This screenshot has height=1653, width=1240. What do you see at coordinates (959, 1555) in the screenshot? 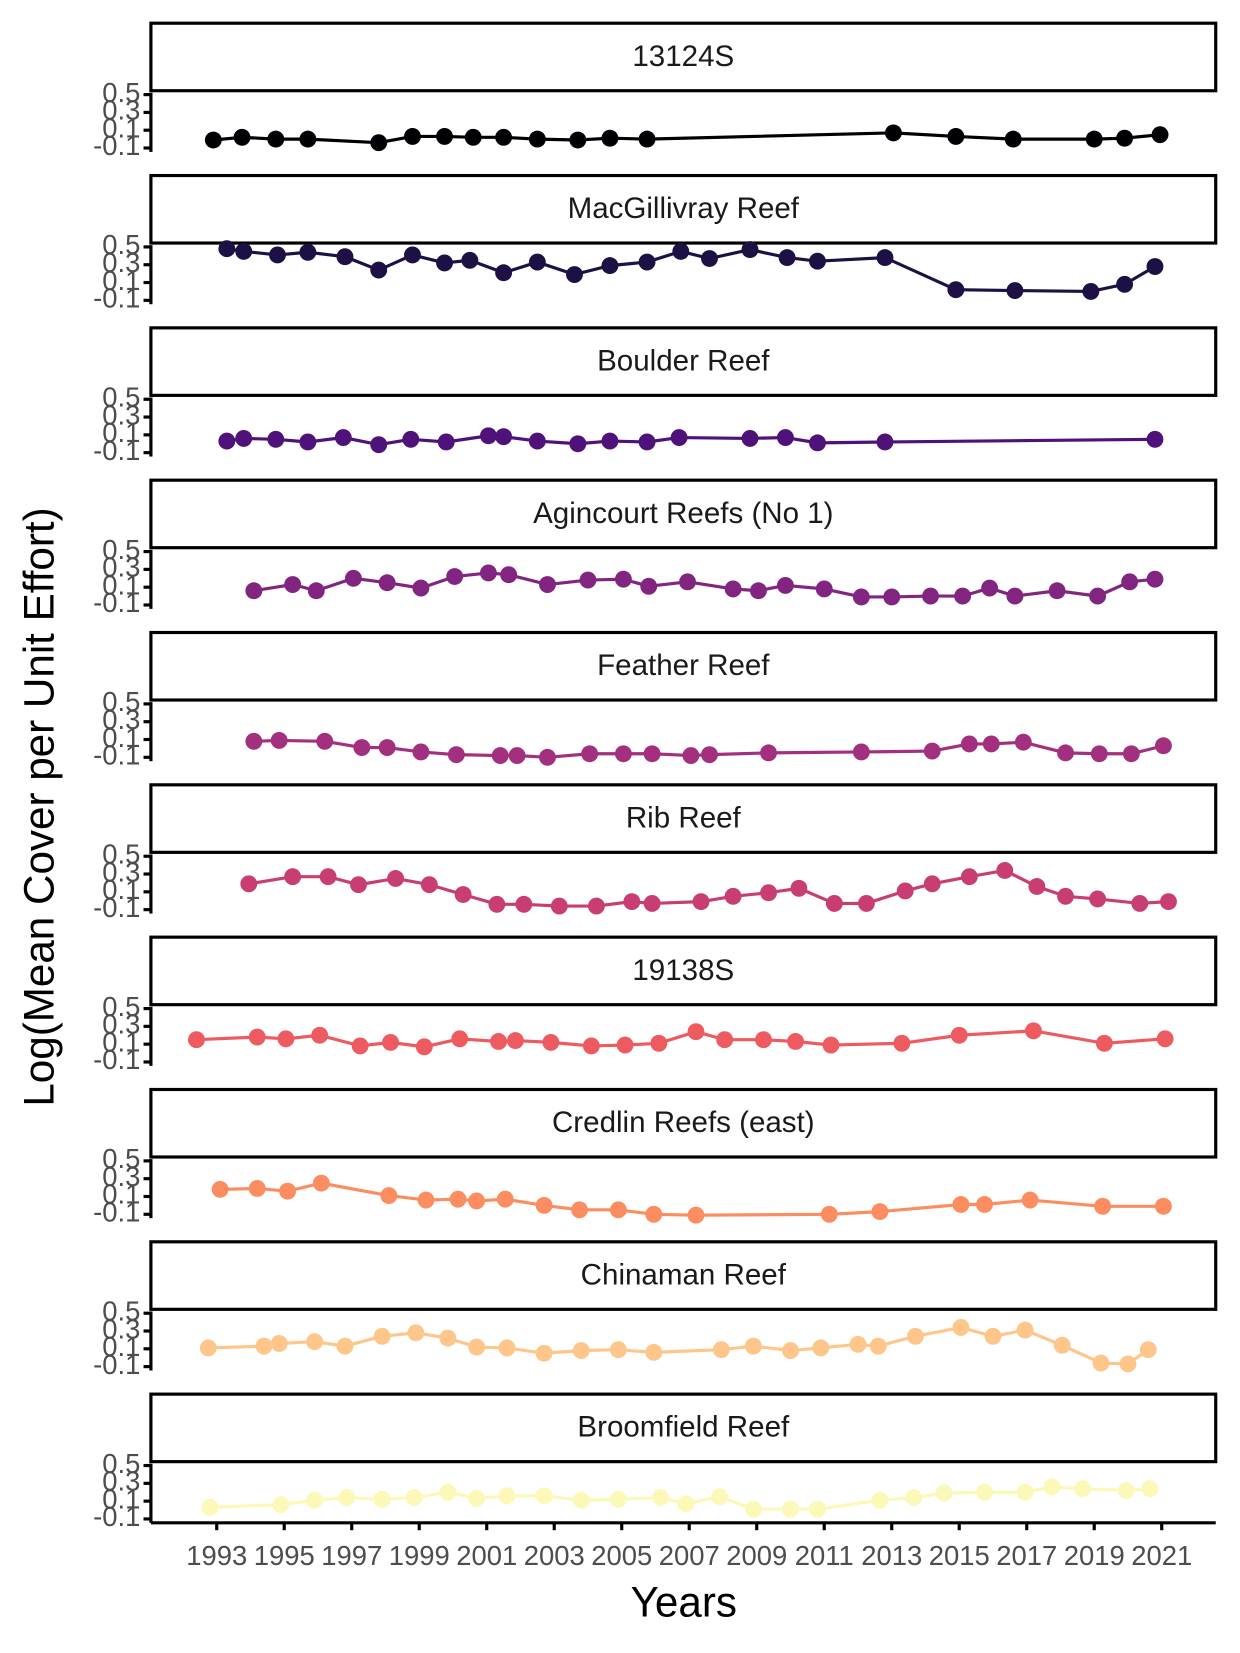
I see `x-tick-label: 2015` at bounding box center [959, 1555].